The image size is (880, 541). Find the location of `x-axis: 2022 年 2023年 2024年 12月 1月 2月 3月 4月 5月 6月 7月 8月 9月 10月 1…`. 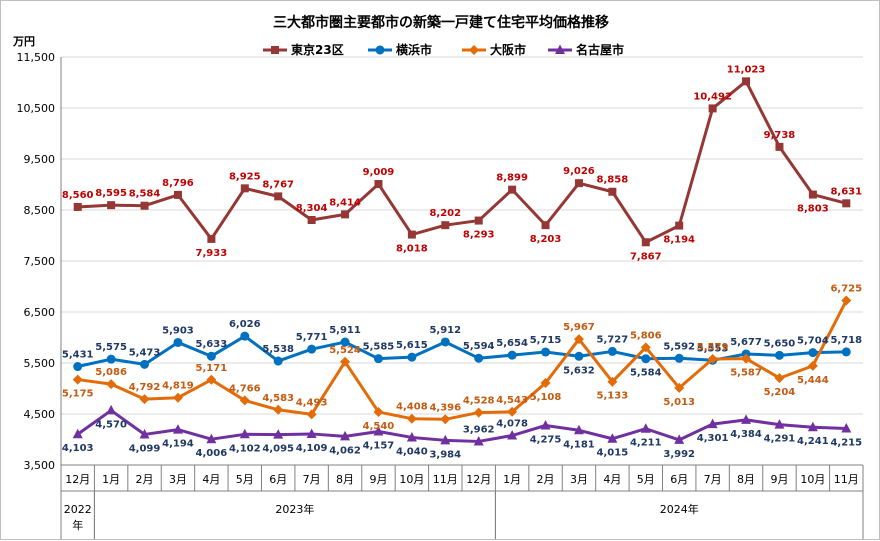

x-axis: 2022 年 2023年 2024年 12月 1月 2月 3月 4月 5月 6月 7月 8月 9月 10月 1… is located at coordinates (462, 501).